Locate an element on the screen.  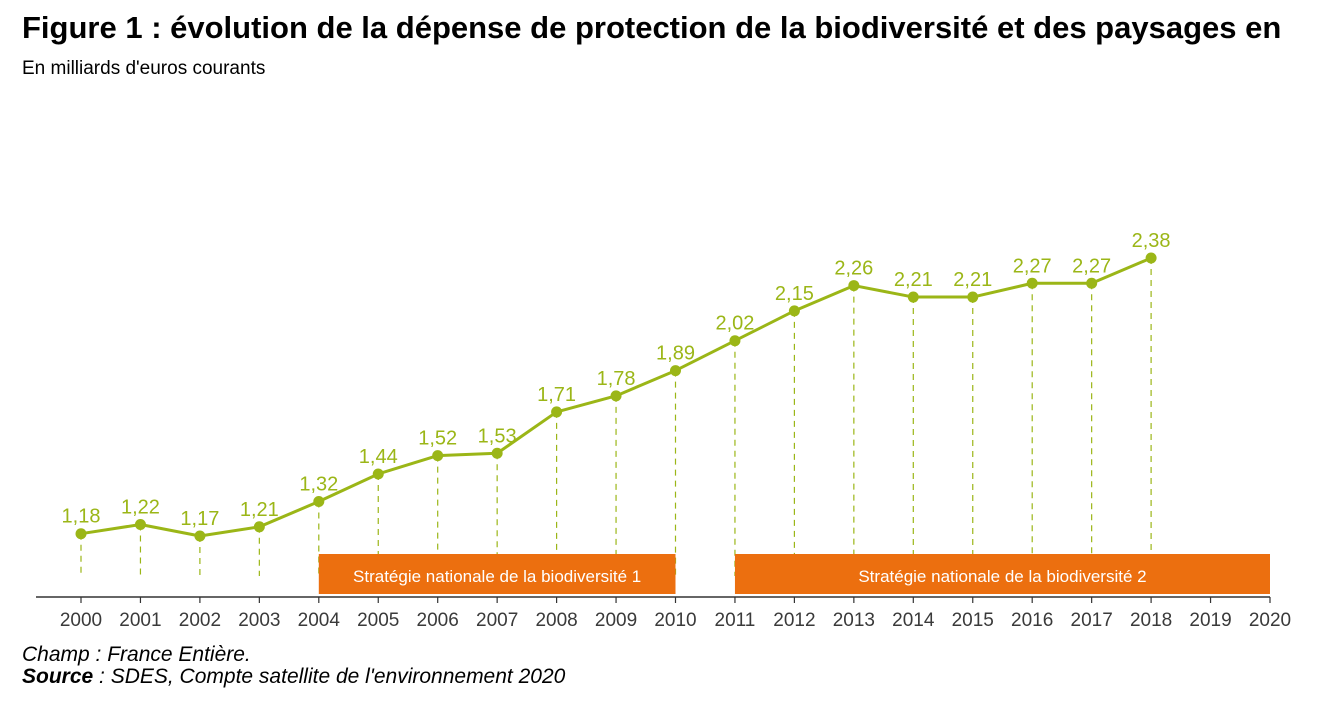
data-label-2013: 2,26 is located at coordinates (853, 269).